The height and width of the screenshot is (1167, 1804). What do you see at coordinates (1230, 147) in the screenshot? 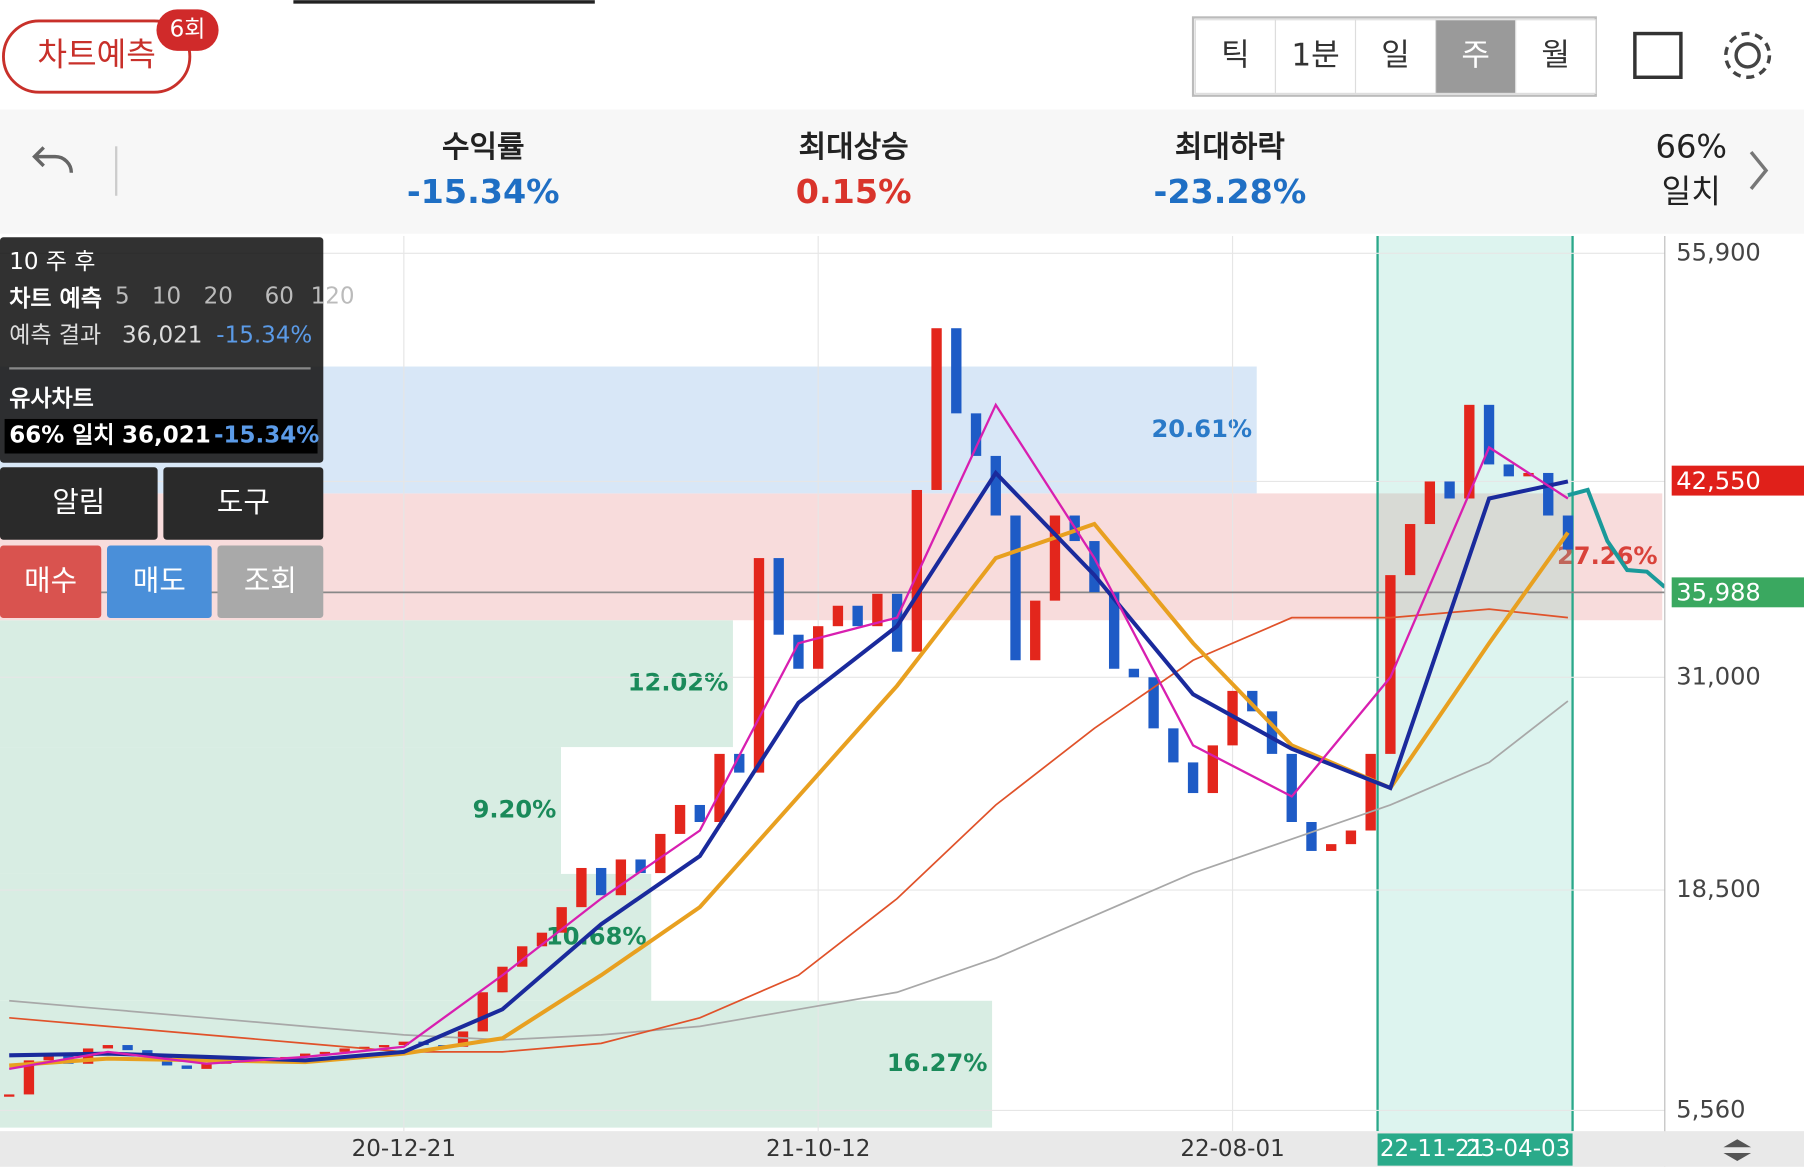
I see `stat-label: 최대하락` at bounding box center [1230, 147].